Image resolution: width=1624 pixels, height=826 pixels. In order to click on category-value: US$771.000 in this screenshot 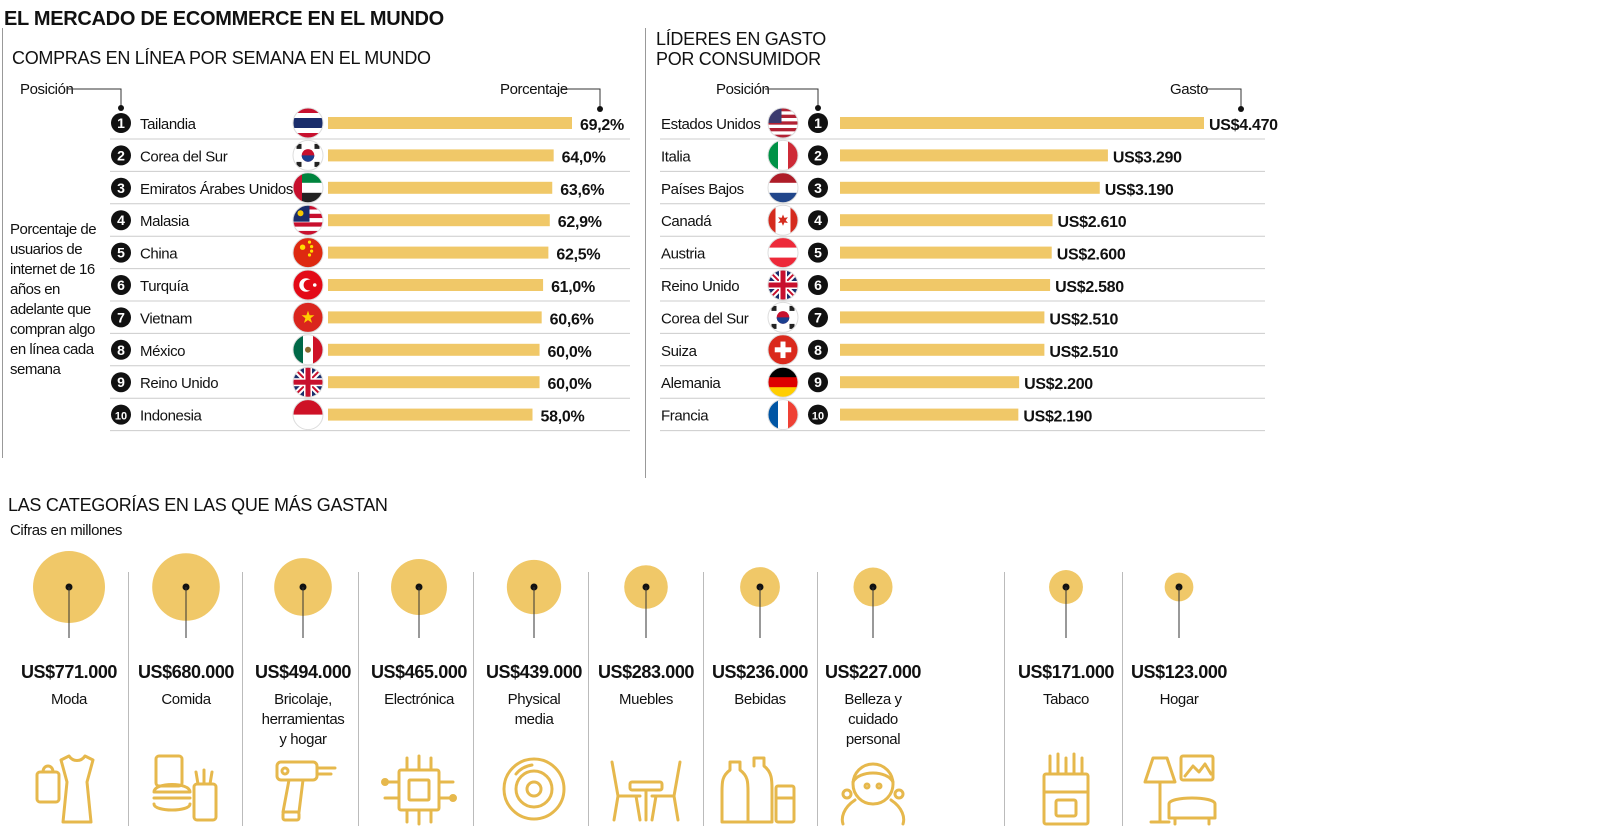, I will do `click(69, 672)`.